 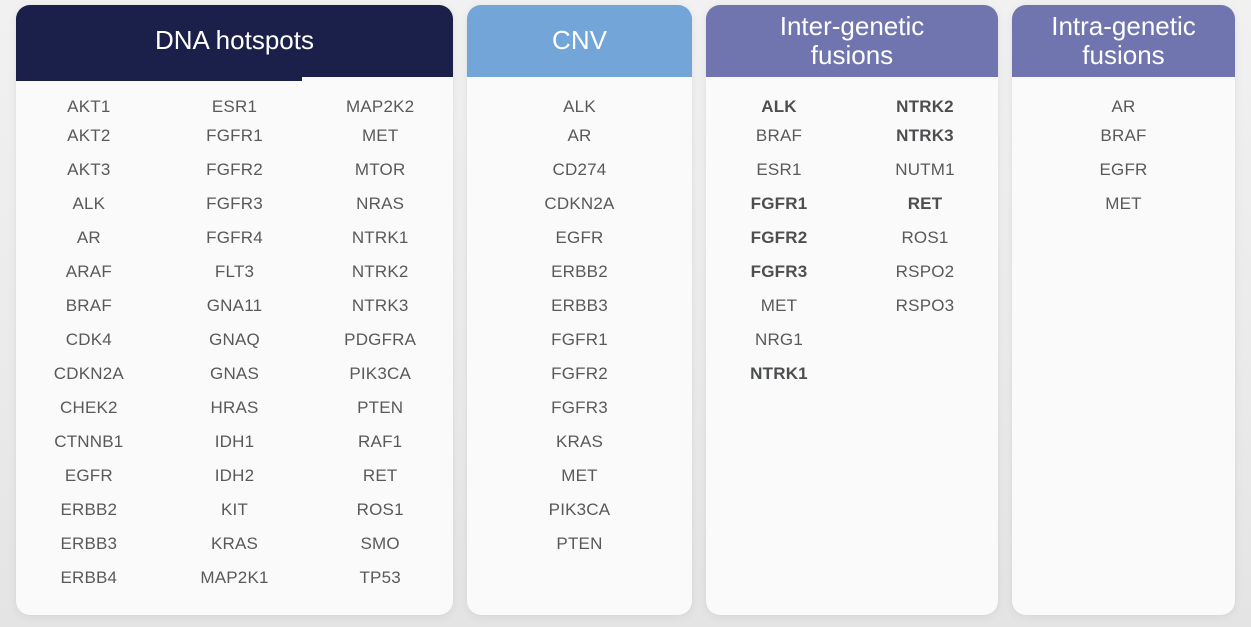 What do you see at coordinates (1123, 352) in the screenshot?
I see `gene-column: AR BRAF EGFR MET` at bounding box center [1123, 352].